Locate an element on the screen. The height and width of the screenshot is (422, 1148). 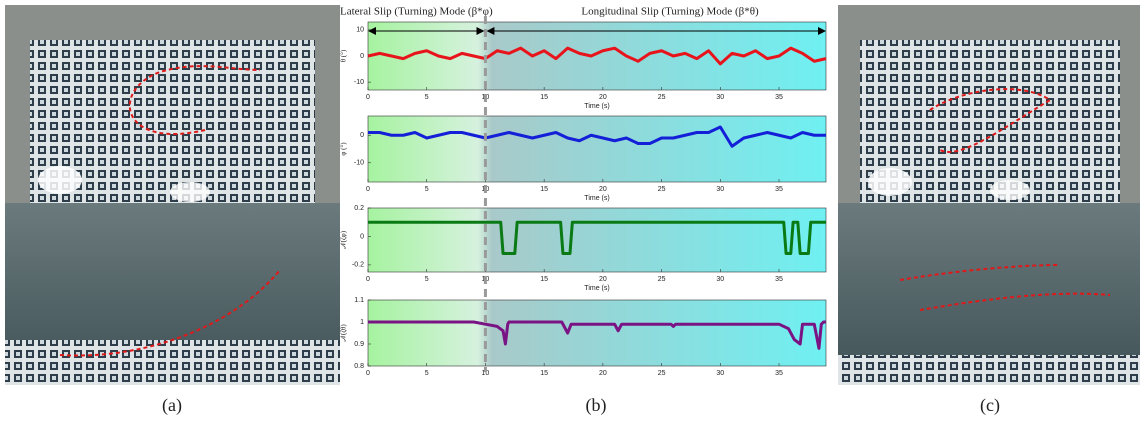
x-tick-label: 10 is located at coordinates (486, 373).